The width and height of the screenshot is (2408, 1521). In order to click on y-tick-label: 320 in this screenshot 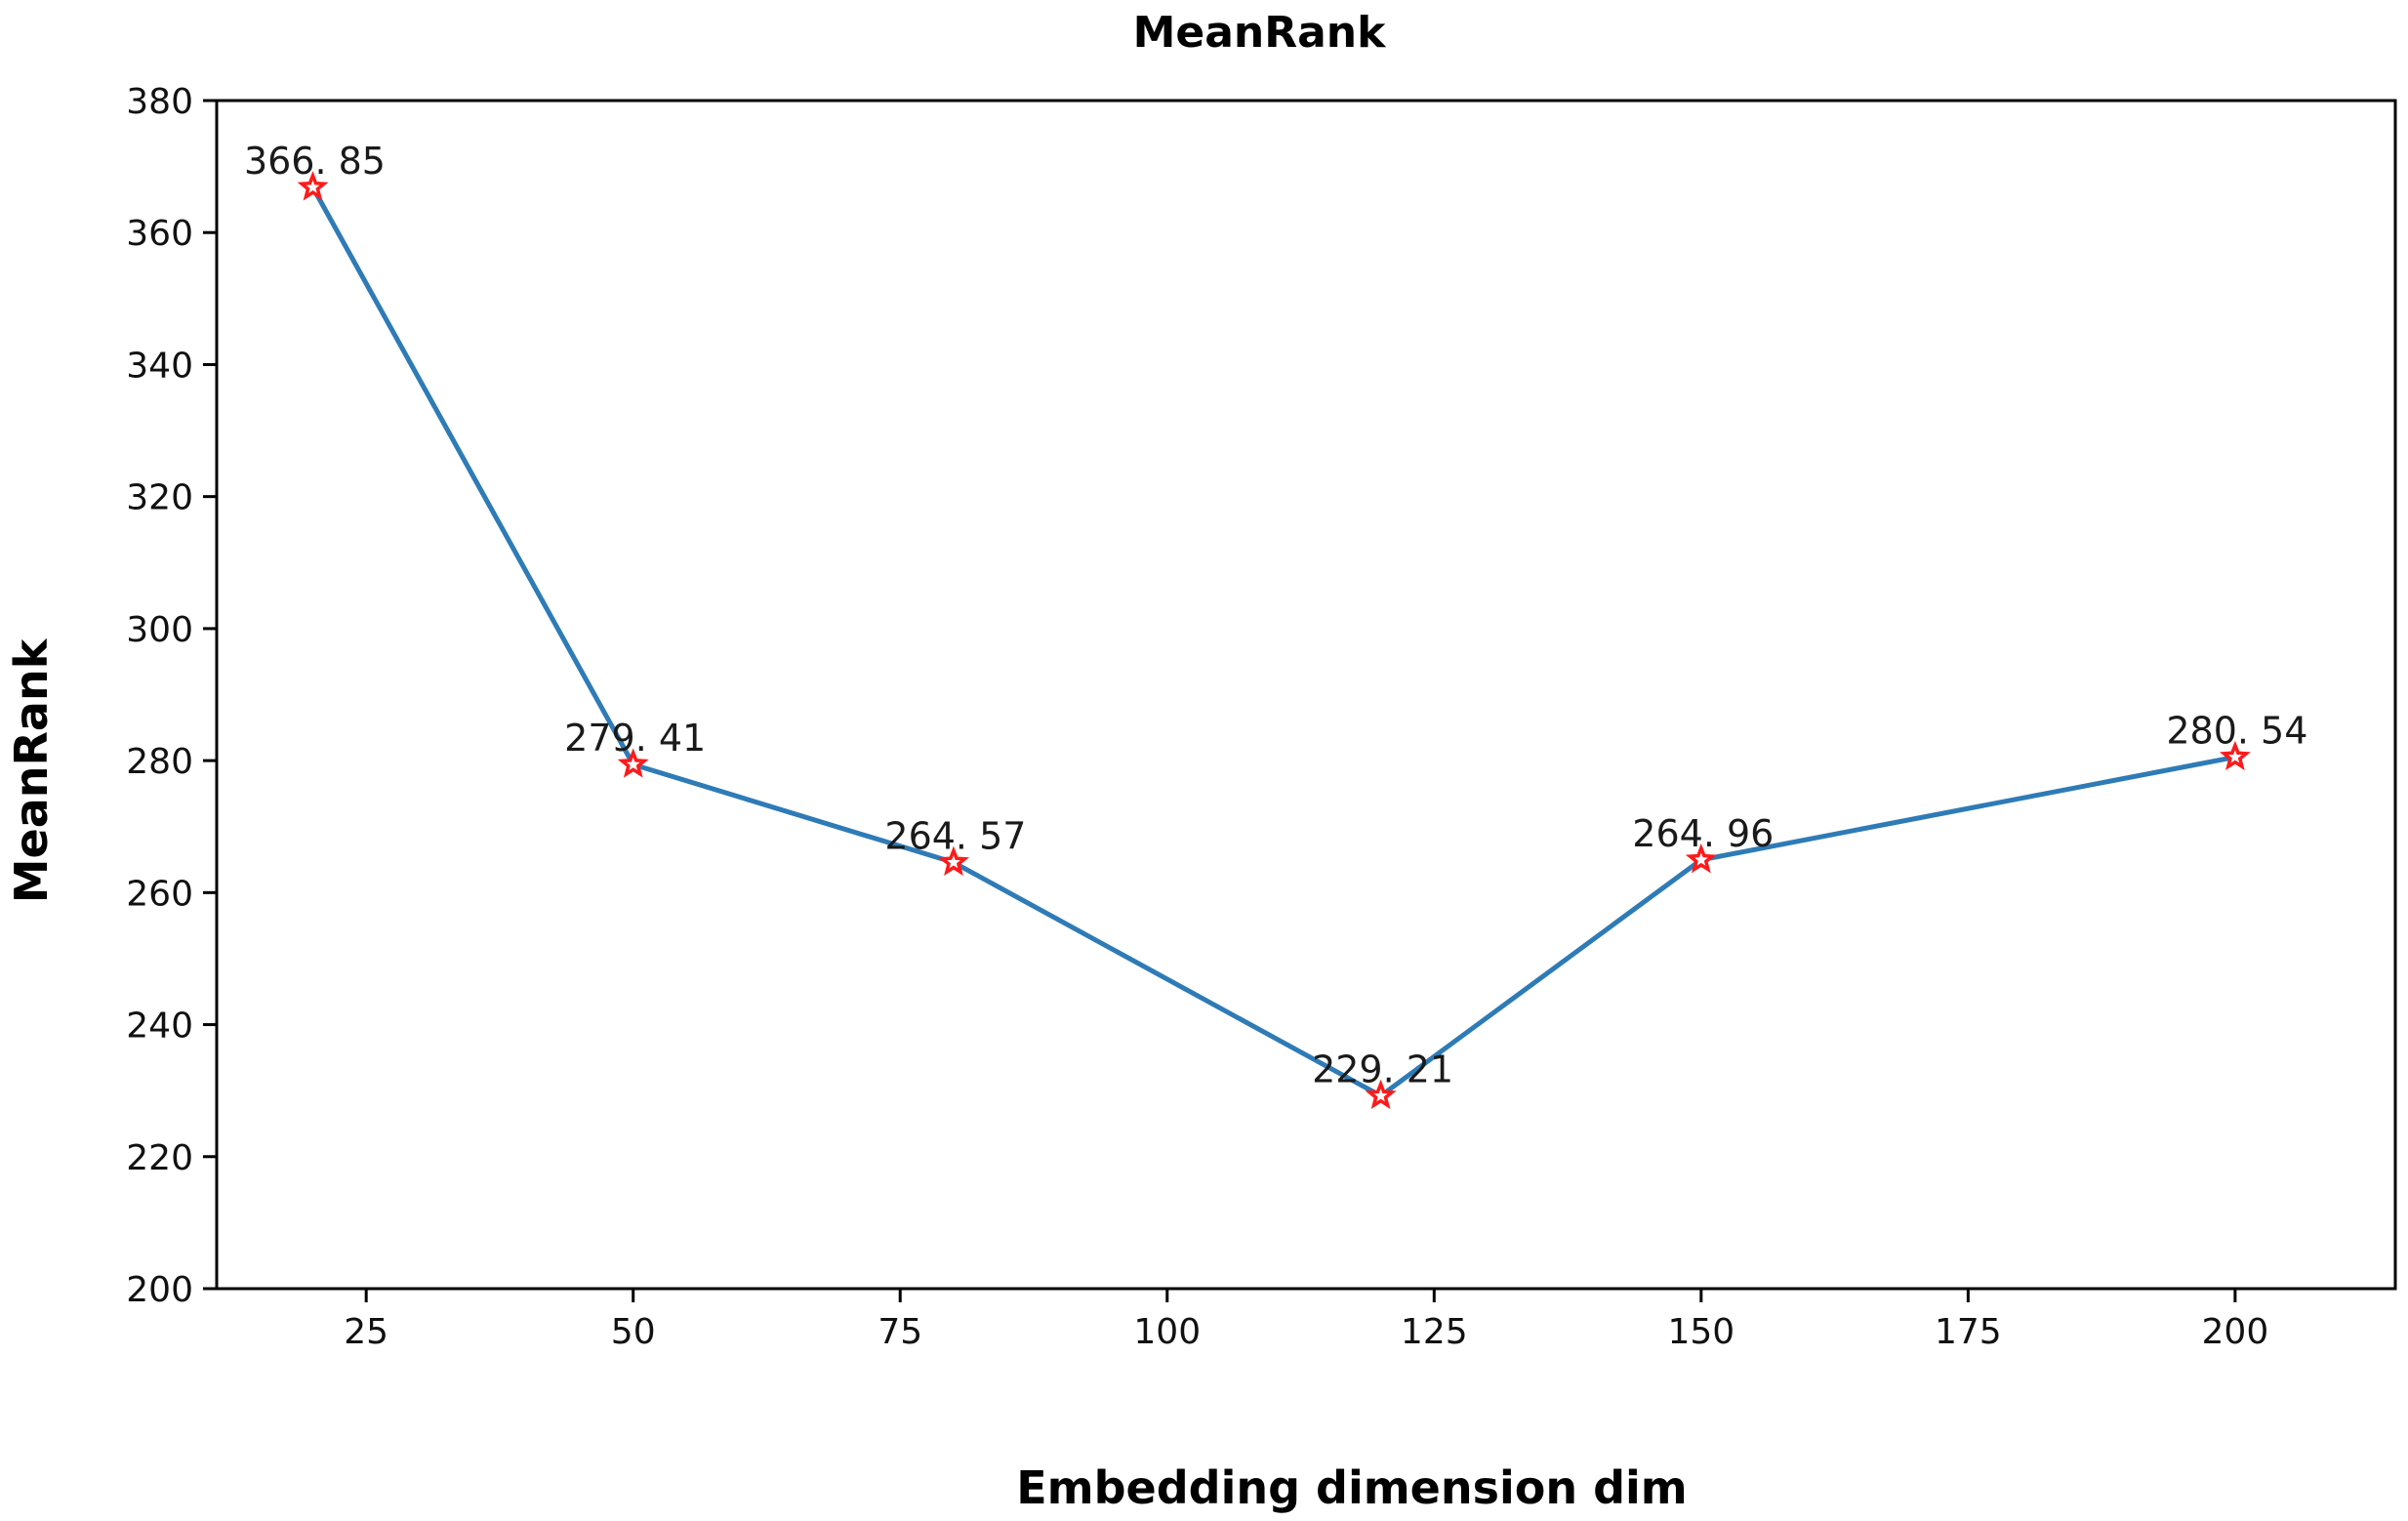, I will do `click(160, 498)`.